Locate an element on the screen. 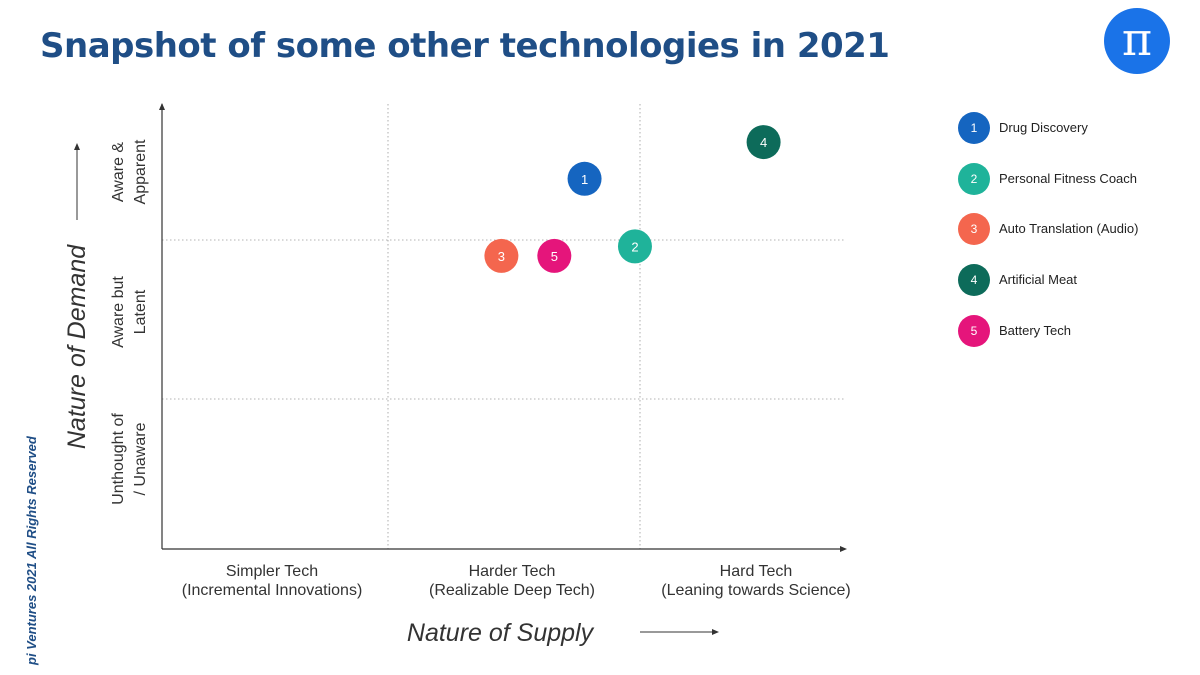 The image size is (1200, 675). y-axis-title: Nature of Demand is located at coordinates (77, 346).